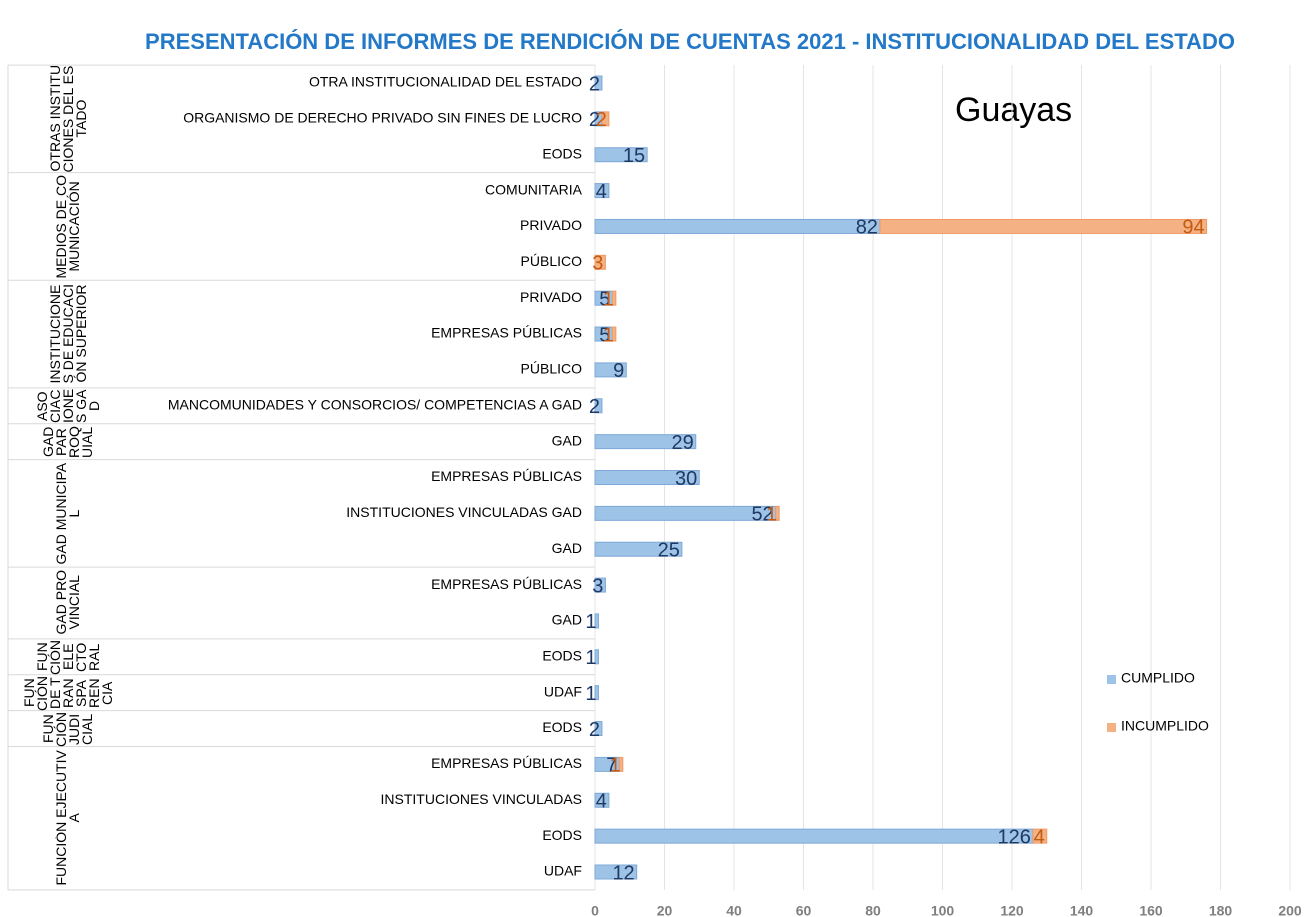 The width and height of the screenshot is (1308, 917). Describe the element at coordinates (1290, 910) in the screenshot. I see `x-tick-label: 200` at that location.